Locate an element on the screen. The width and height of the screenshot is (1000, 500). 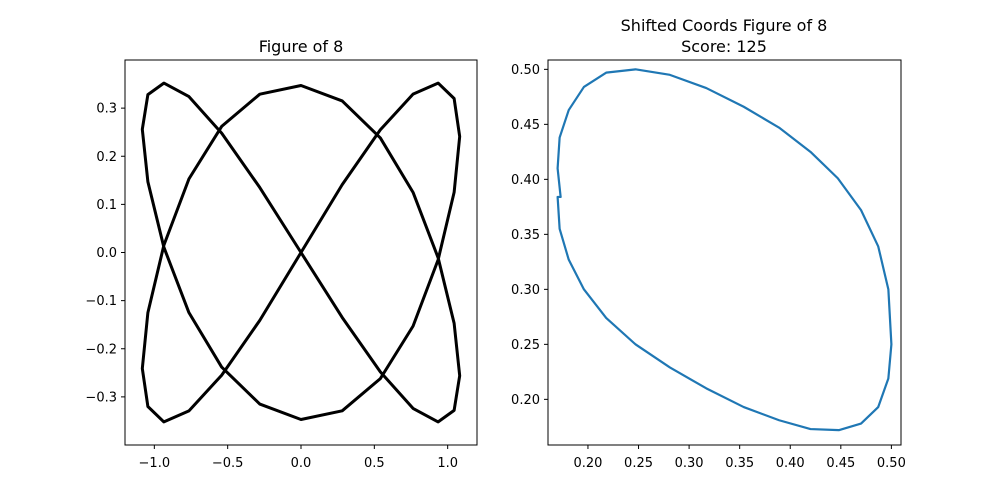
left-y-ticks: −0.3 −0.2 −0.1 0.0 0.1 0.2 0.3 is located at coordinates (105, 253).